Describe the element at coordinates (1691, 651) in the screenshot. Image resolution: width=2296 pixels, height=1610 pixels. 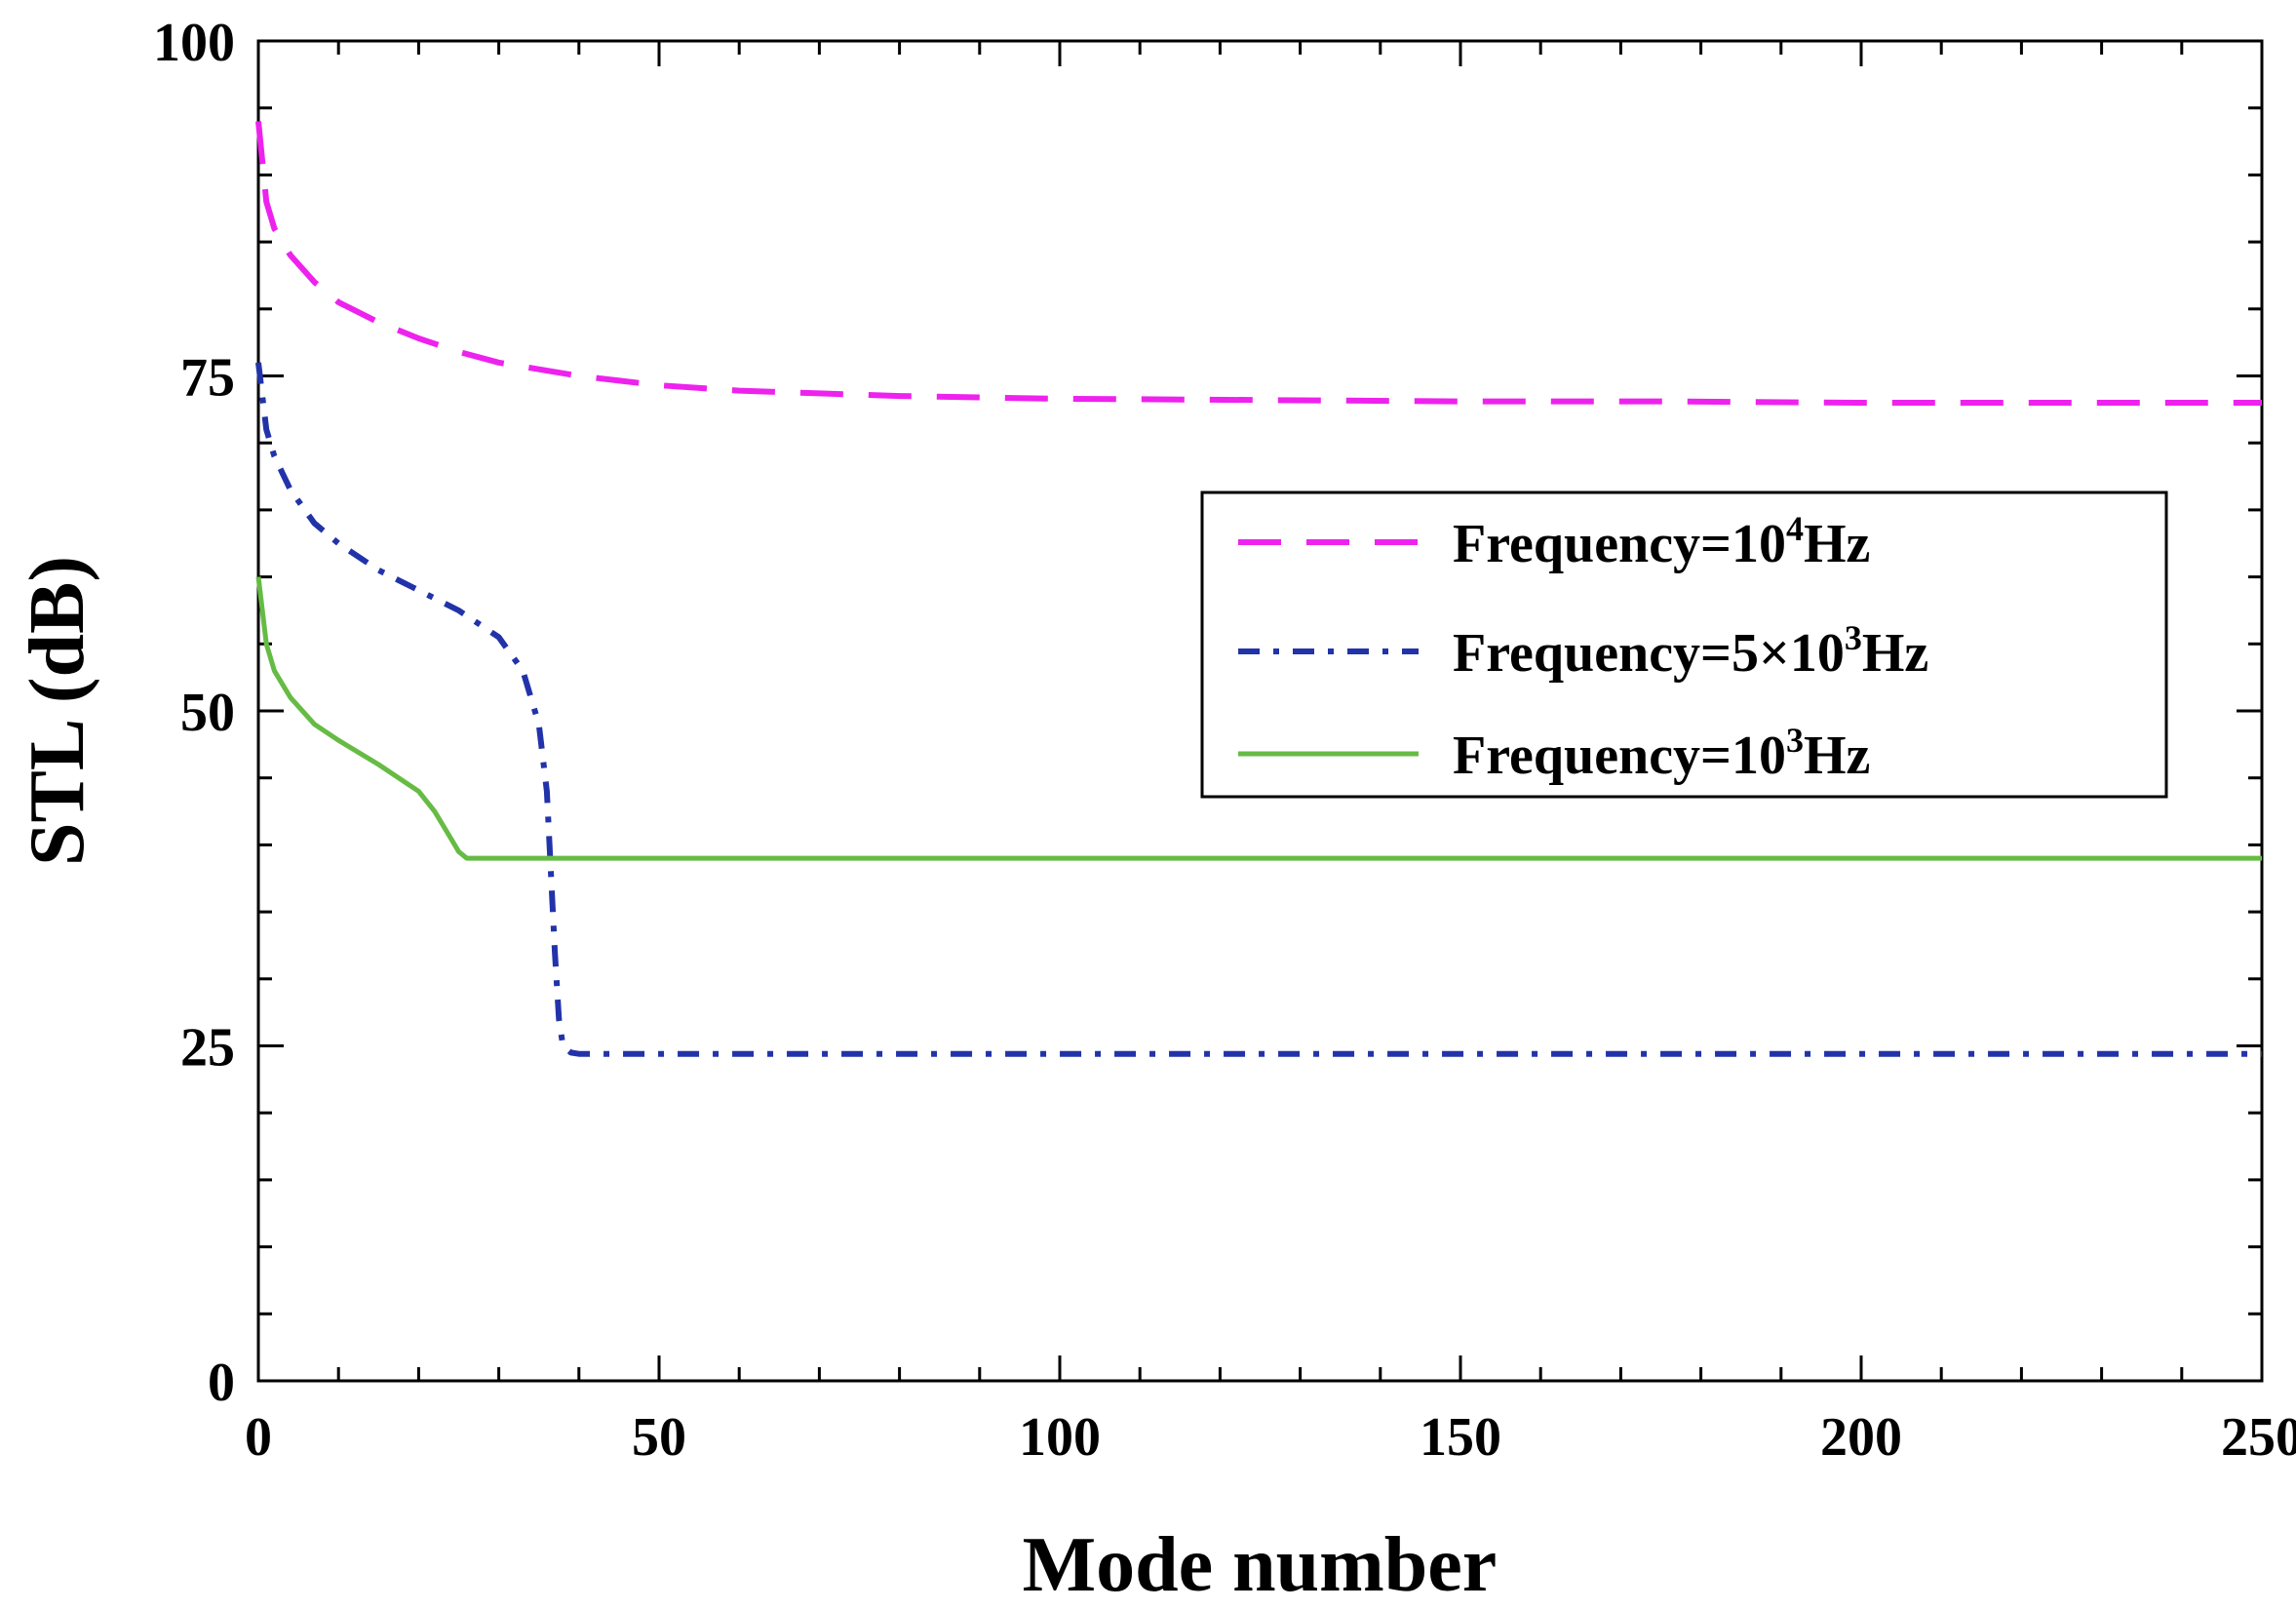
I see `legend-label-2: Frequency=5×103Hz` at that location.